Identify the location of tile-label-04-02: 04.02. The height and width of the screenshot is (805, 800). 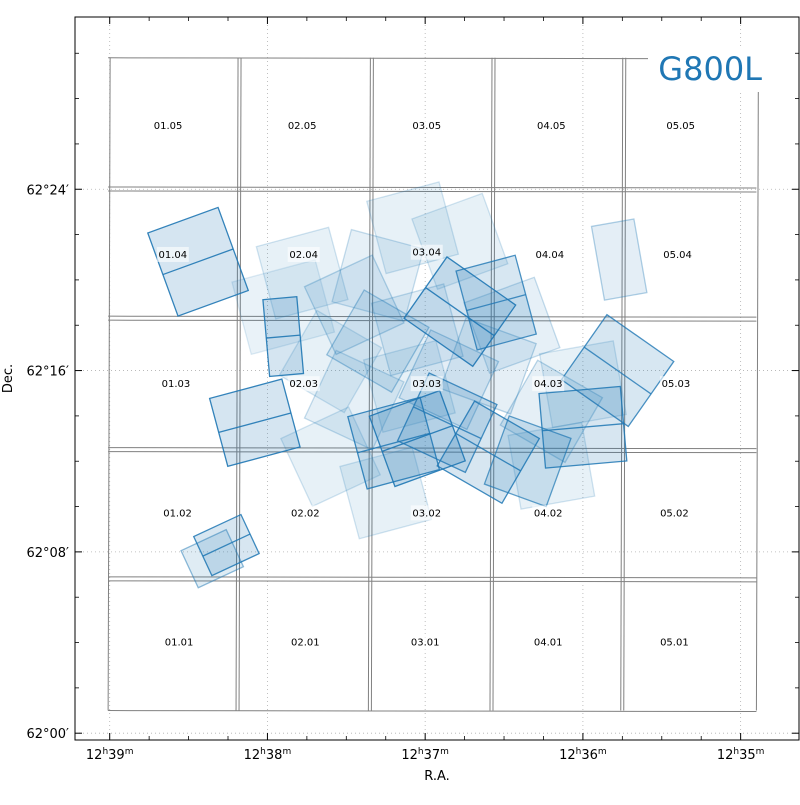
(548, 513).